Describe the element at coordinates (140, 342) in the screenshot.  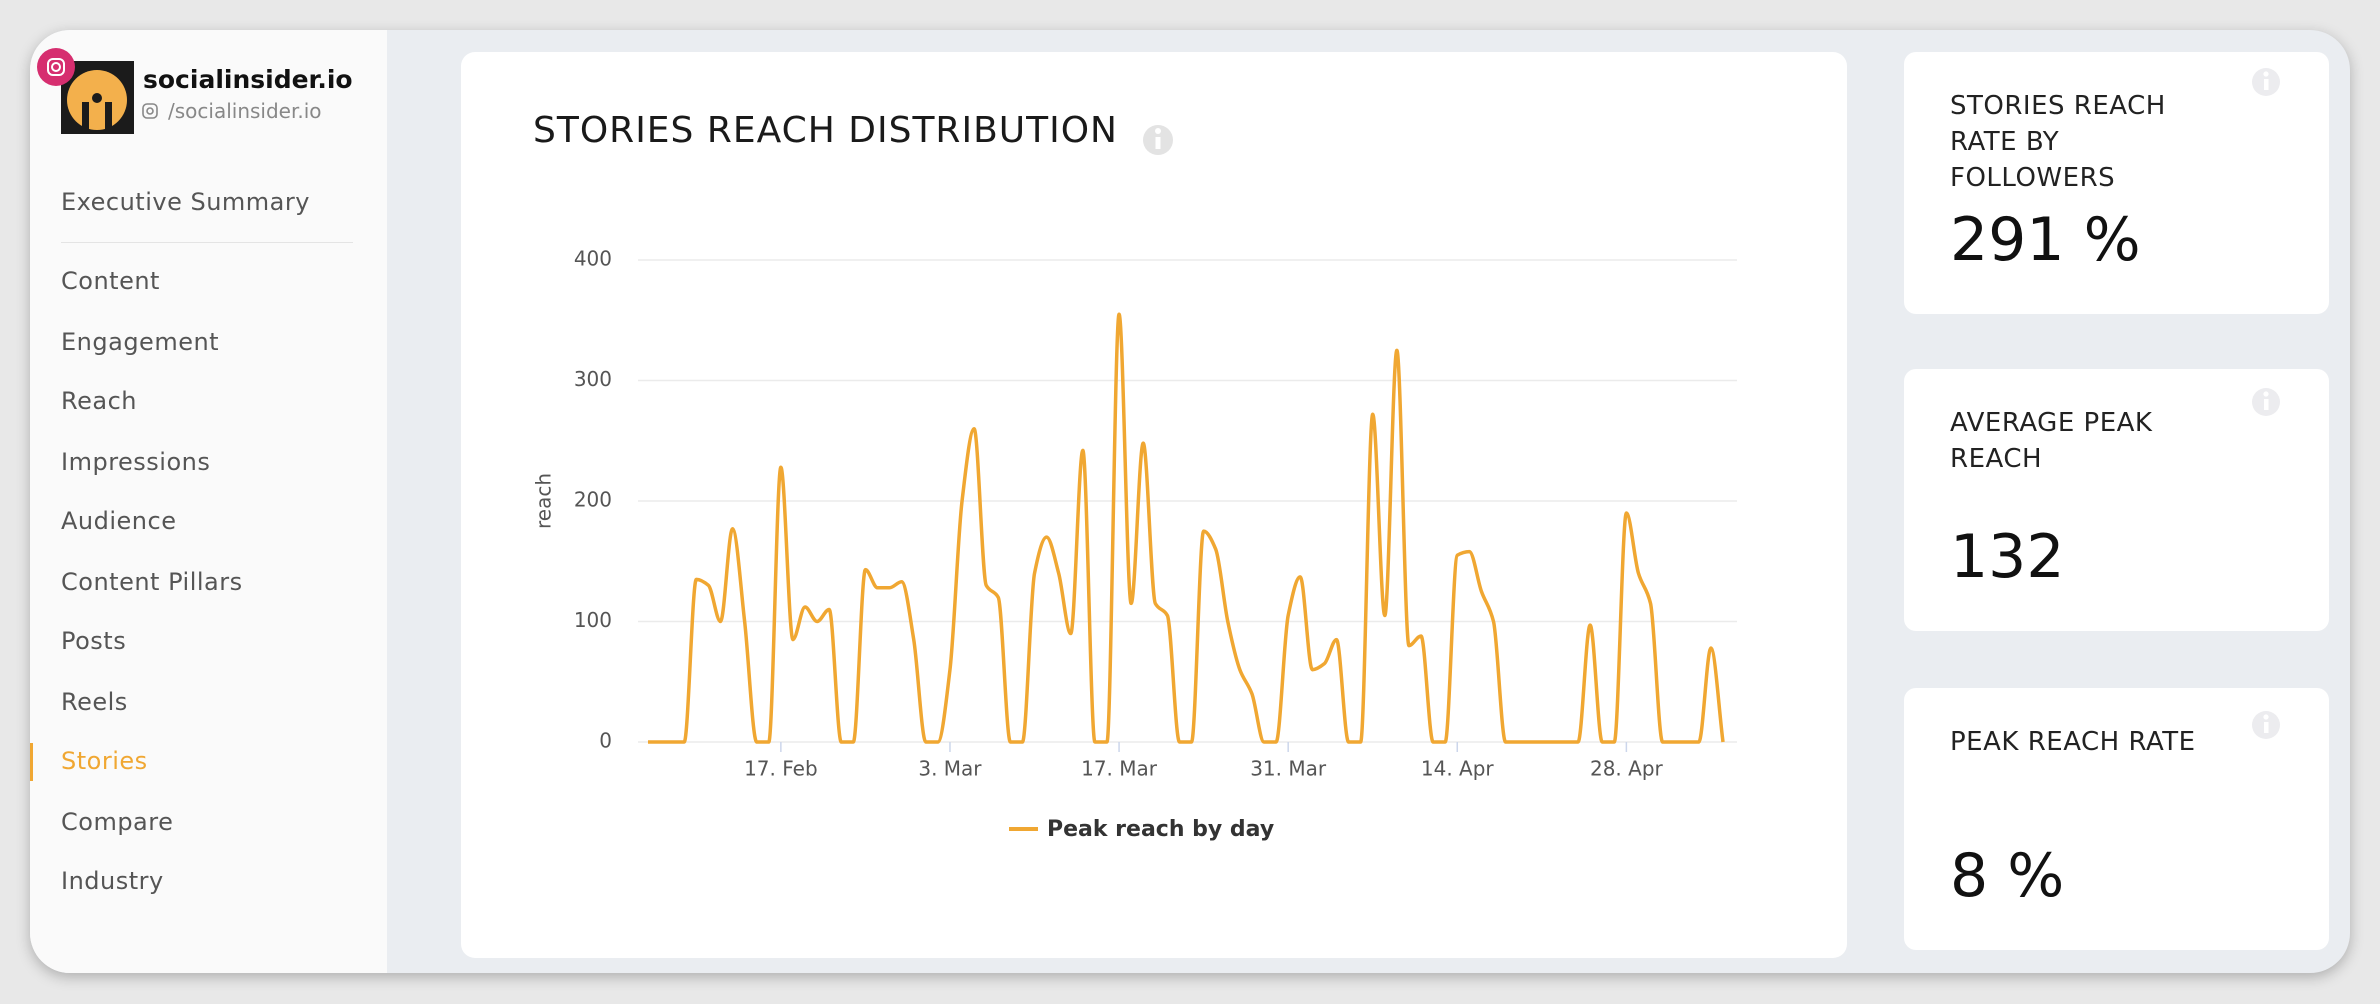
I see `nav-item: Engagement` at that location.